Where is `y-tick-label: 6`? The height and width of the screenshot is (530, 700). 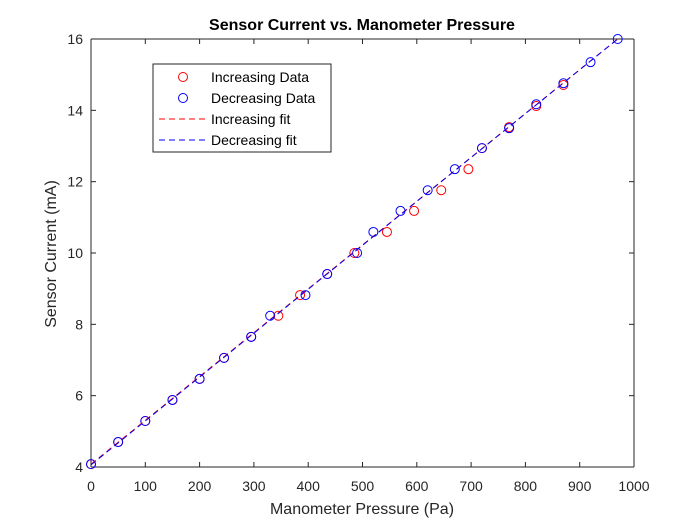
y-tick-label: 6 is located at coordinates (79, 396).